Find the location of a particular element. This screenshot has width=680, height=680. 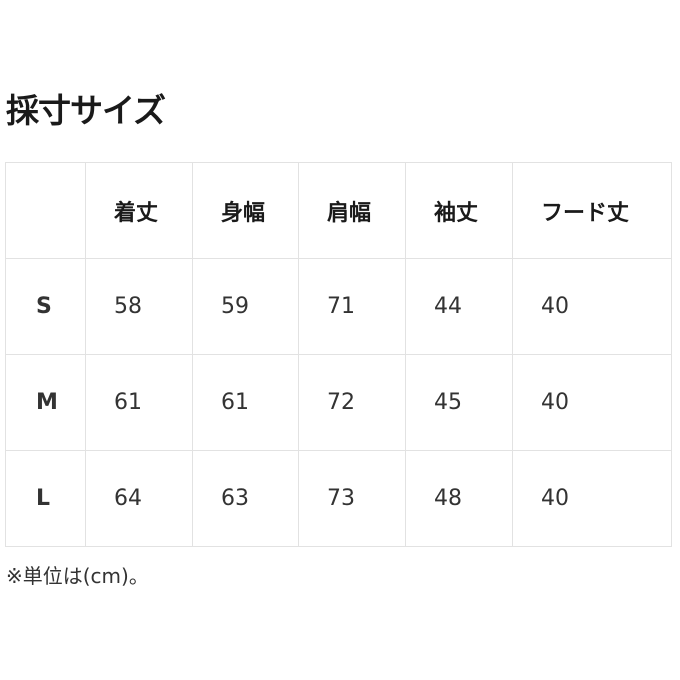

table-row: L 64 63 73 48 40 is located at coordinates (338, 498).